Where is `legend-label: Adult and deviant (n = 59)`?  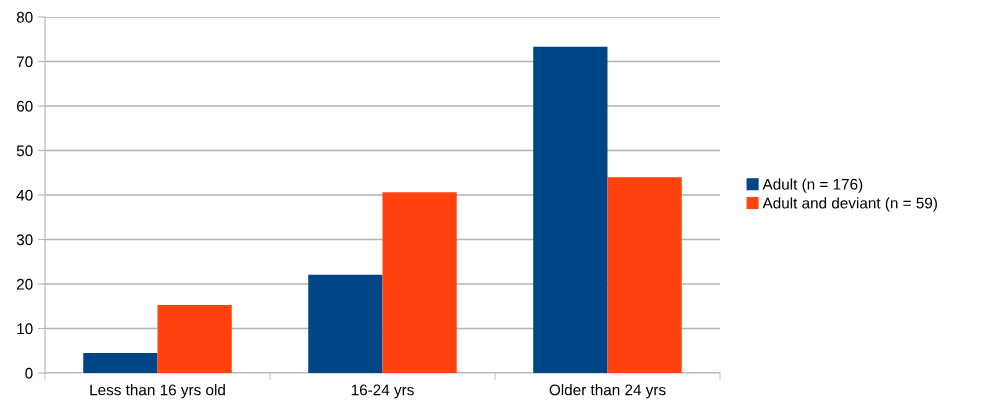 legend-label: Adult and deviant (n = 59) is located at coordinates (849, 204).